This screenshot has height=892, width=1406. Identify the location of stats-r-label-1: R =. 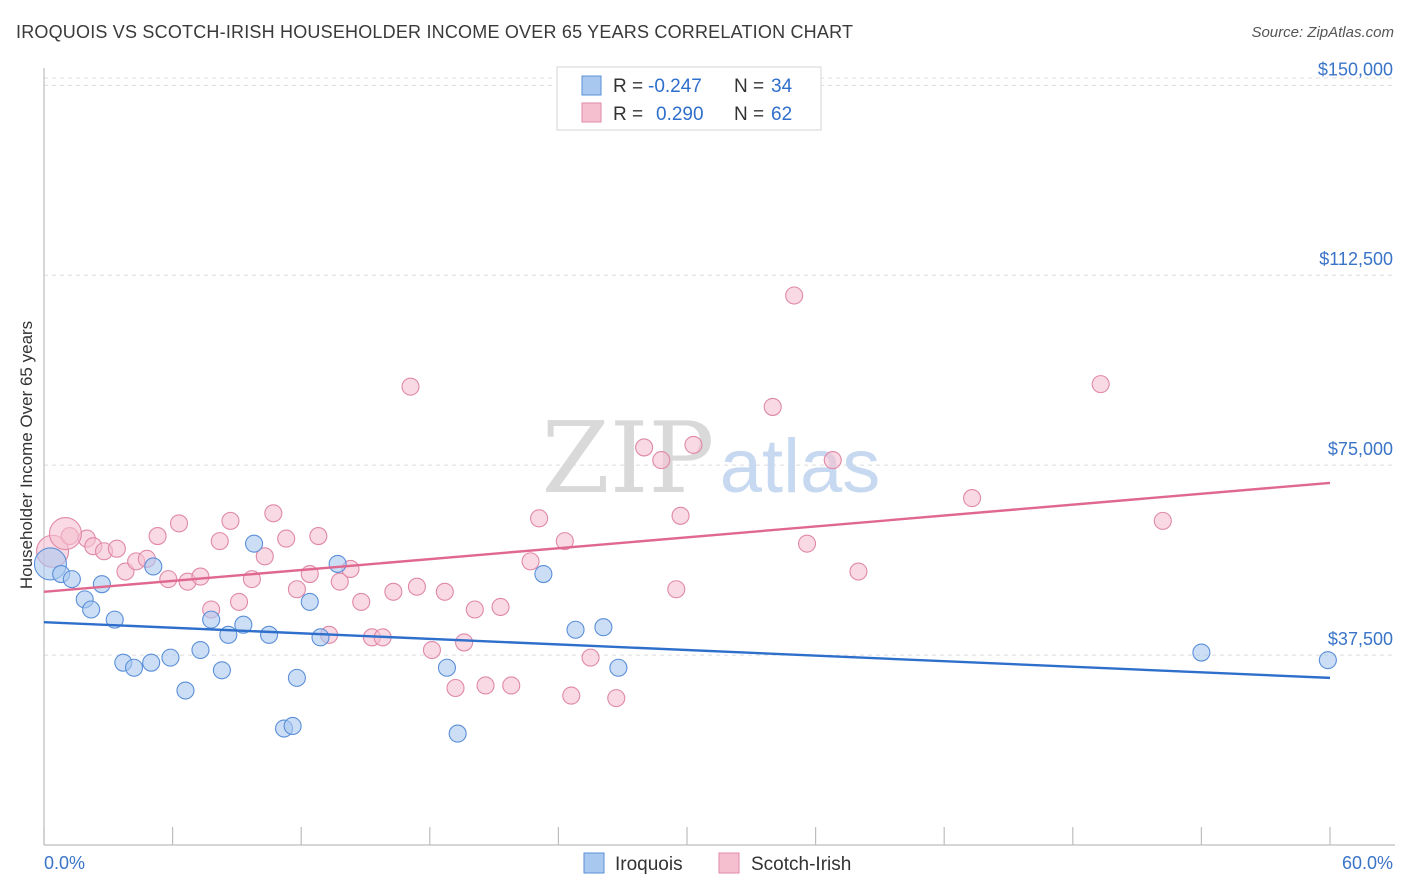
(628, 86).